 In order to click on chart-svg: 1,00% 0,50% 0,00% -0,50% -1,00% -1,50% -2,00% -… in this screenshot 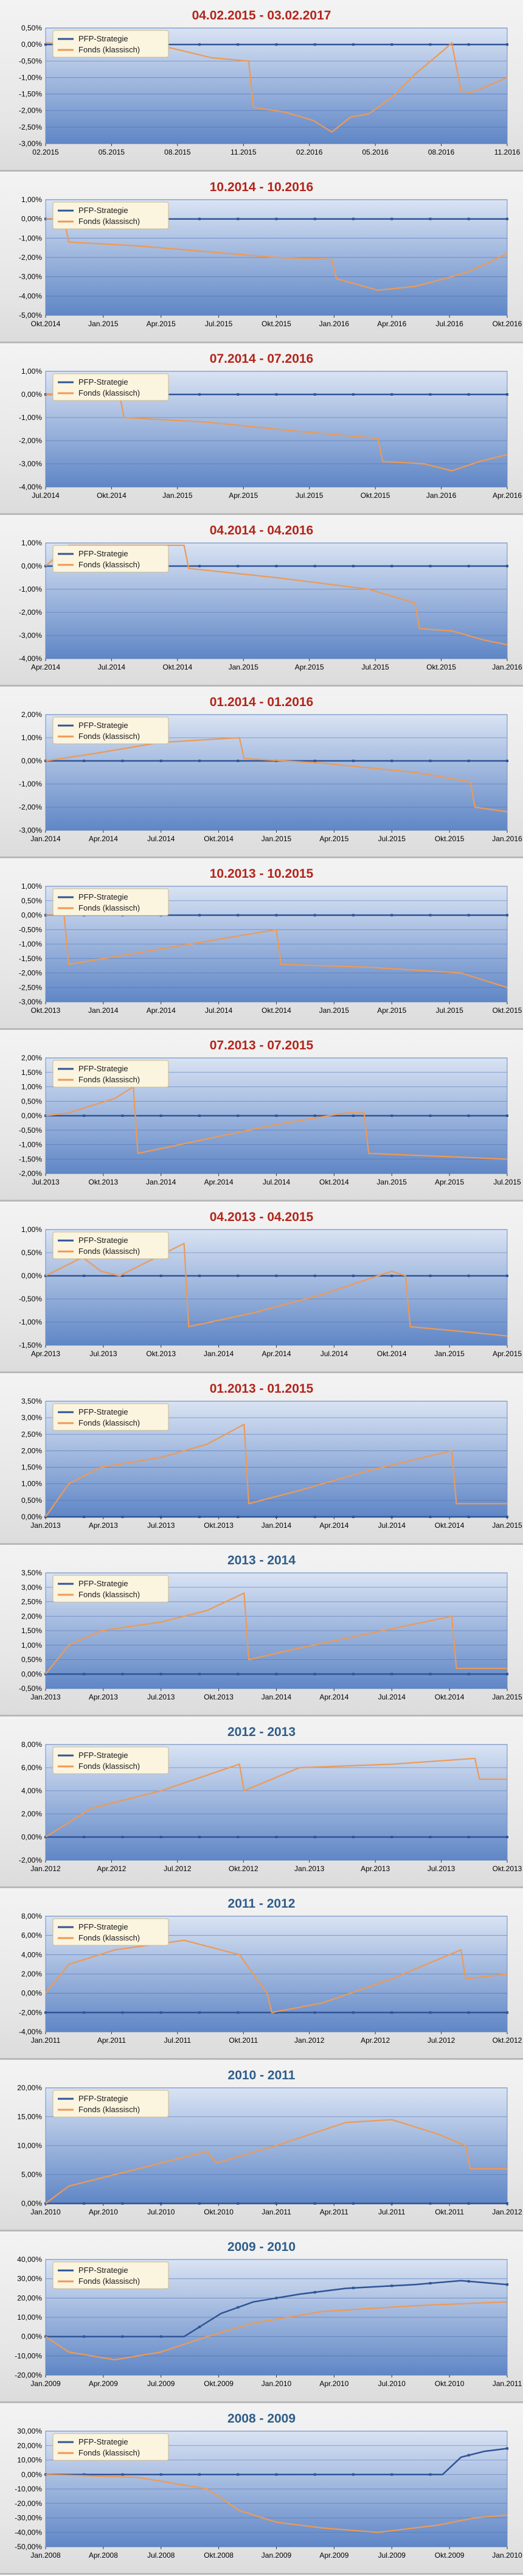, I will do `click(270, 949)`.